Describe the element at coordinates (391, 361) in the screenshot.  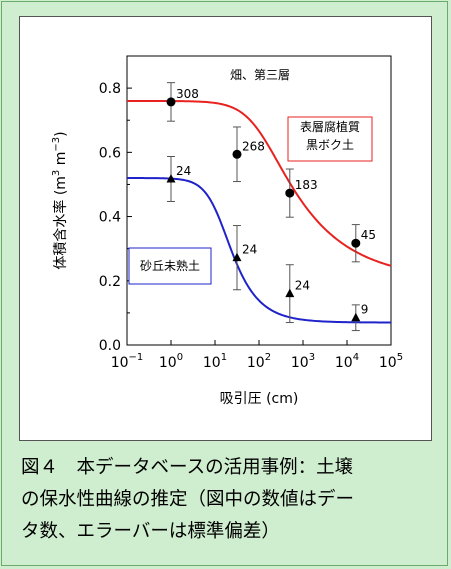
I see `x-tick-label: 10⁵` at that location.